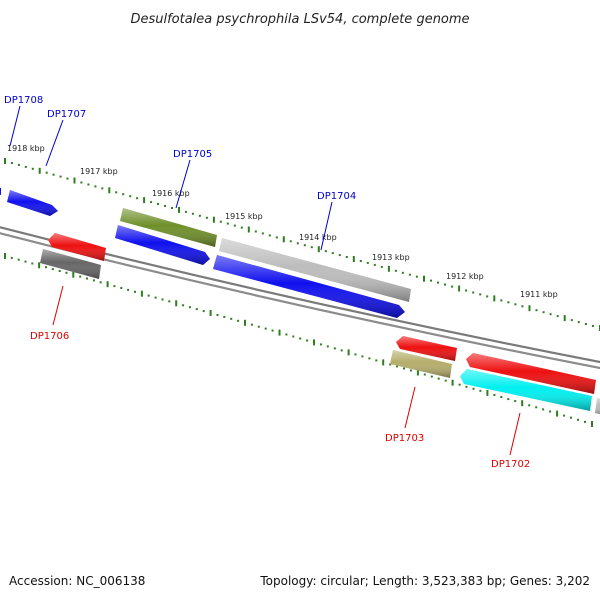 This screenshot has height=600, width=600. I want to click on gene-label-dp1703: DP1703, so click(404, 438).